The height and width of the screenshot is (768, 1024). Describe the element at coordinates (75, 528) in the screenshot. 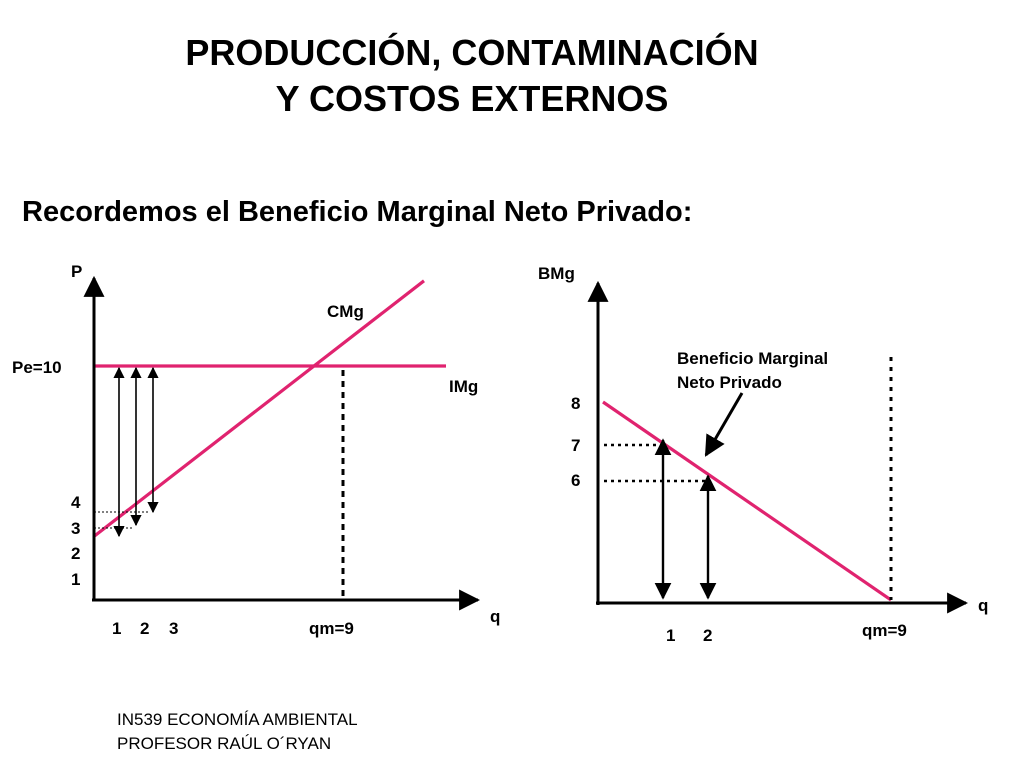

I see `y-tick-3: 3` at that location.